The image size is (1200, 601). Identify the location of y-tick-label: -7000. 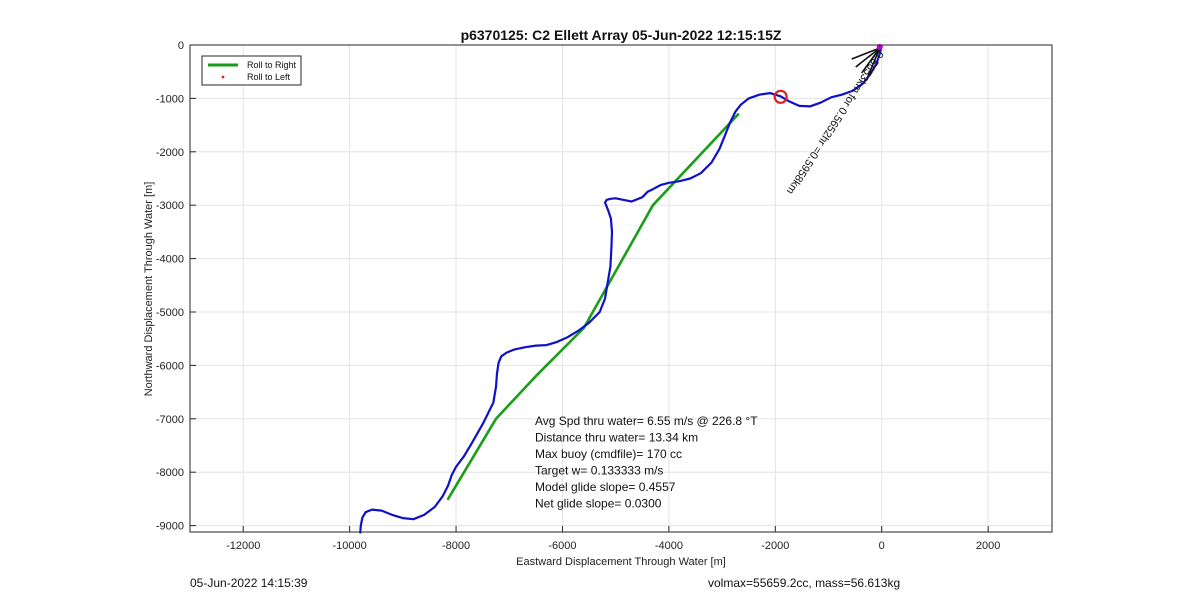
(170, 420).